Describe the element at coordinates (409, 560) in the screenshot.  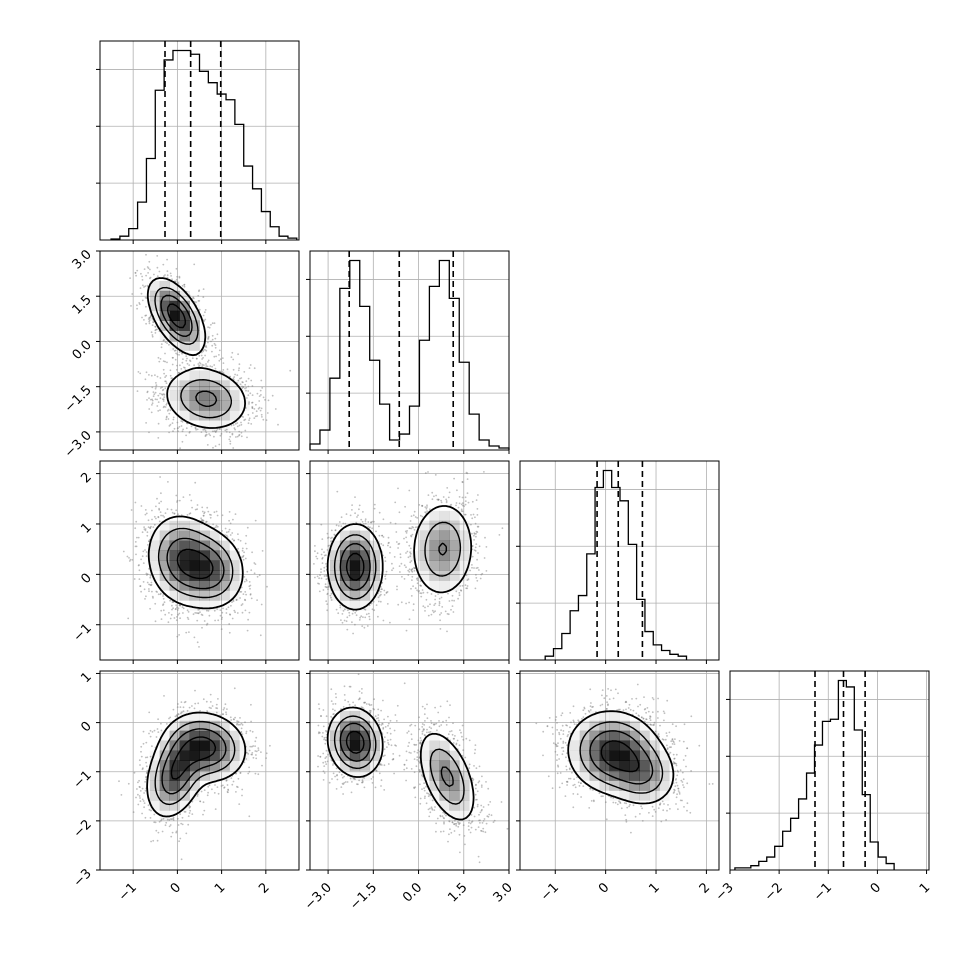
I see `panel-frame` at that location.